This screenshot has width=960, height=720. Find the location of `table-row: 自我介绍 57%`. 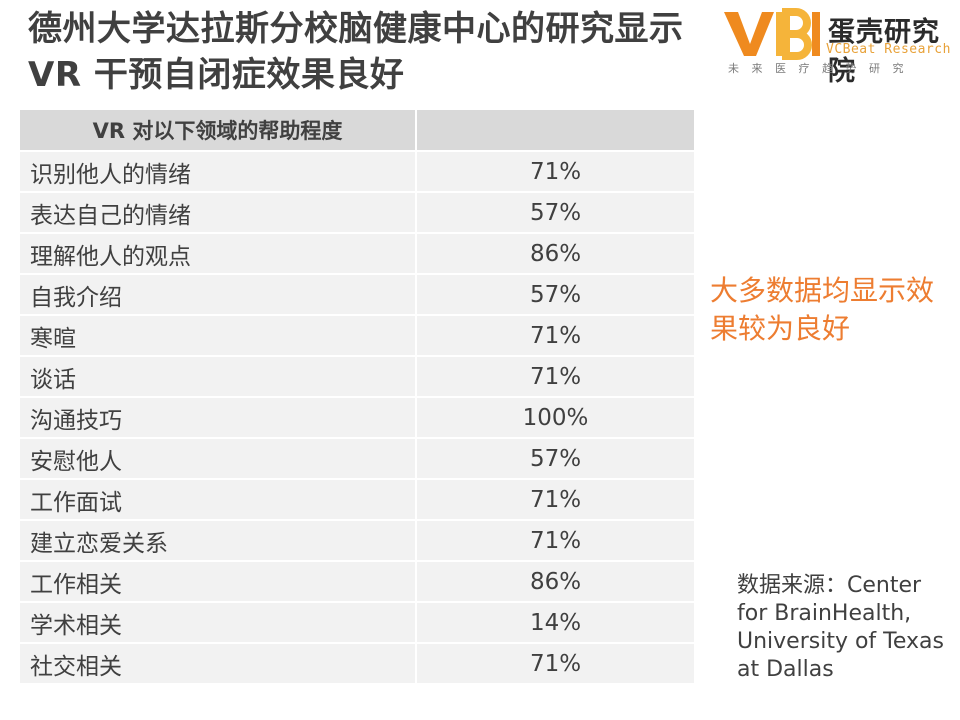

table-row: 自我介绍 57% is located at coordinates (357, 295).